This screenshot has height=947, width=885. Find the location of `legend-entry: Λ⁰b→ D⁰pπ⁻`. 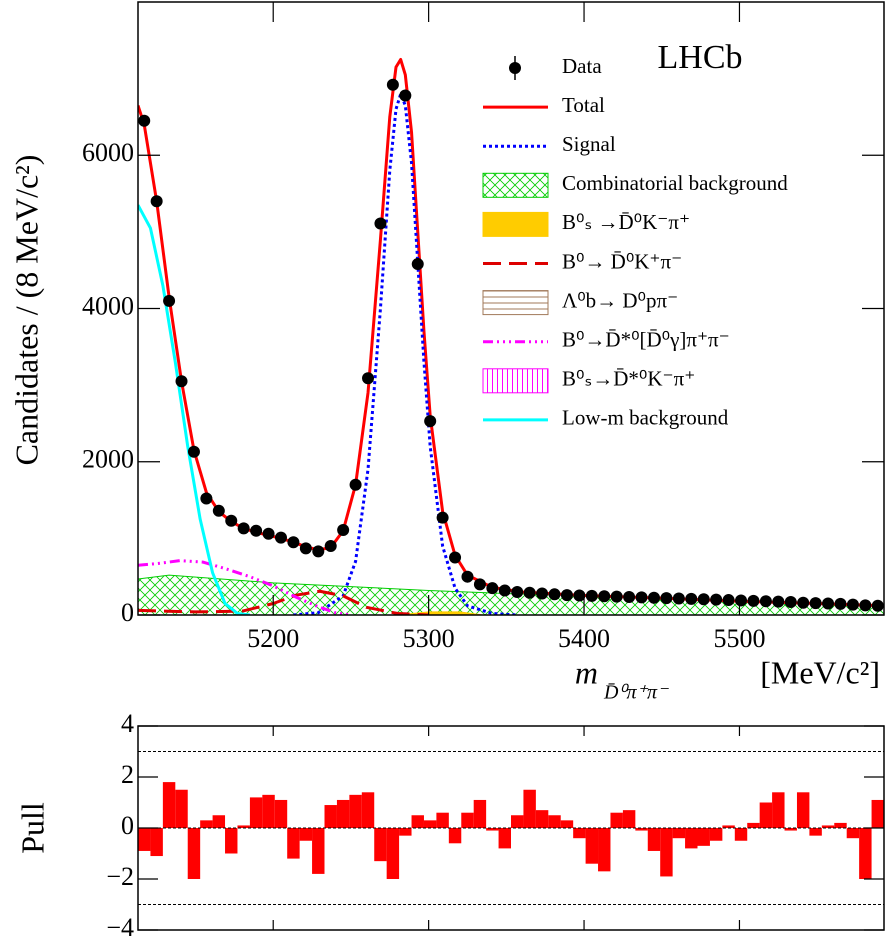

legend-entry: Λ⁰b→ D⁰pπ⁻ is located at coordinates (580, 302).